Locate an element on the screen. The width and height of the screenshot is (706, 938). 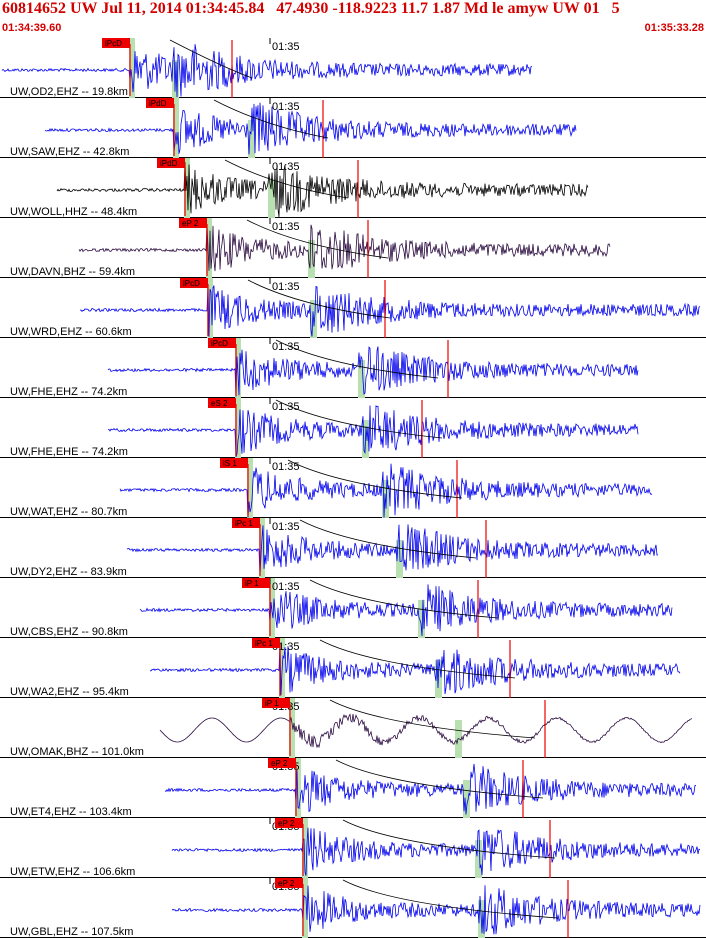
station-label: UW,DY2,EHZ -- 83.9km is located at coordinates (68, 572).